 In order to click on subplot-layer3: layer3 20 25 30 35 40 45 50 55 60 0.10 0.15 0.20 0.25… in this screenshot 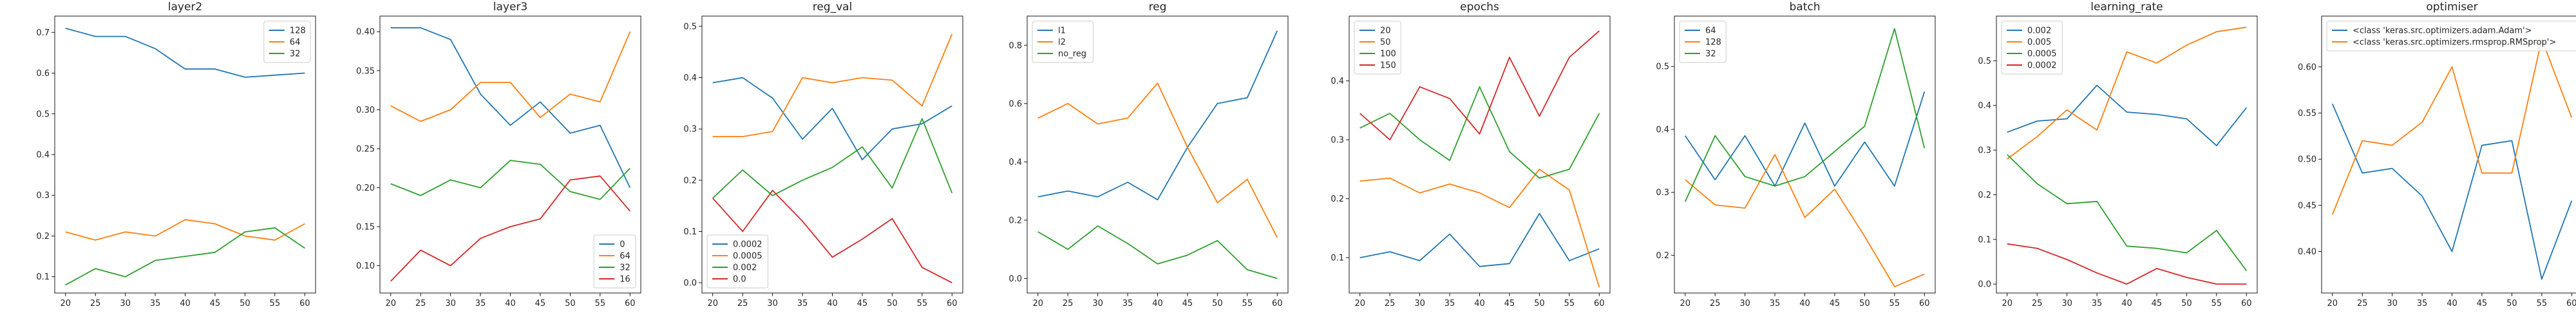, I will do `click(498, 155)`.